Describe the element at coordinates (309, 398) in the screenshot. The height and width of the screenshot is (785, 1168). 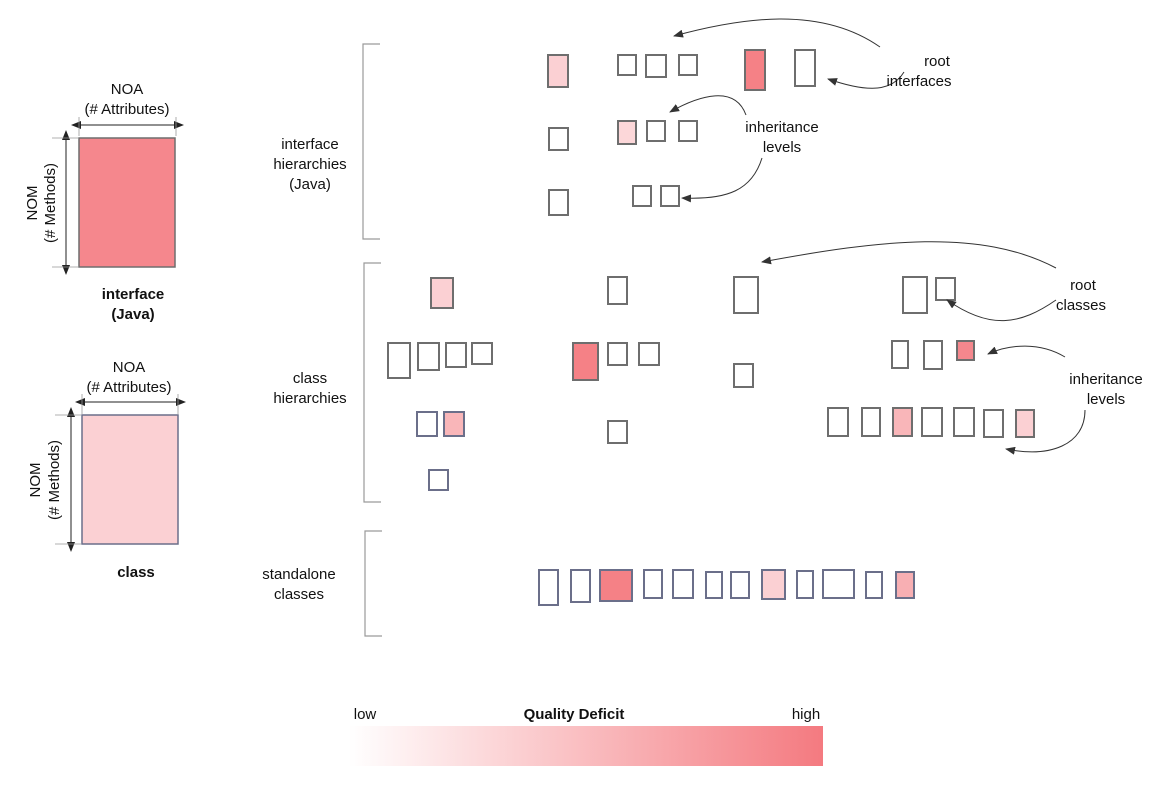
I see `group-label-classes: hierarchies` at that location.